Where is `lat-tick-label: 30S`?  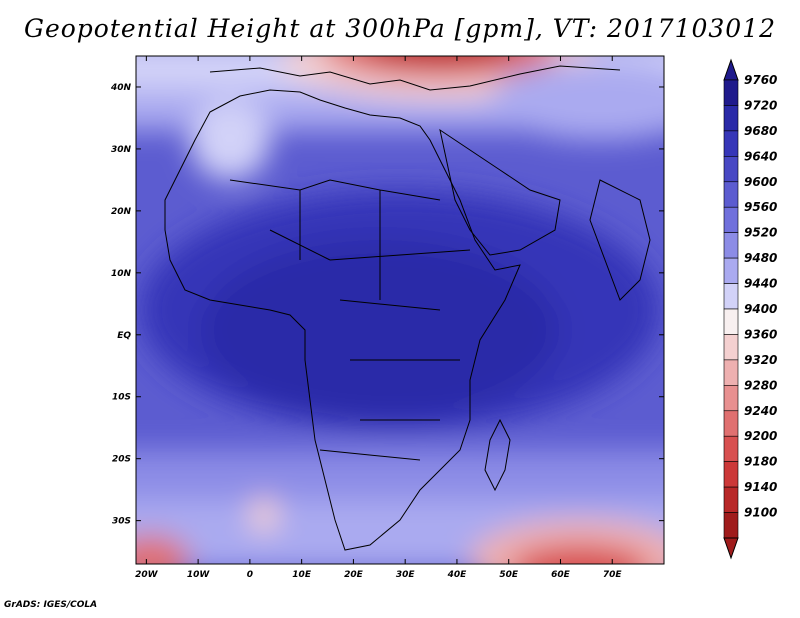
lat-tick-label: 30S is located at coordinates (121, 522).